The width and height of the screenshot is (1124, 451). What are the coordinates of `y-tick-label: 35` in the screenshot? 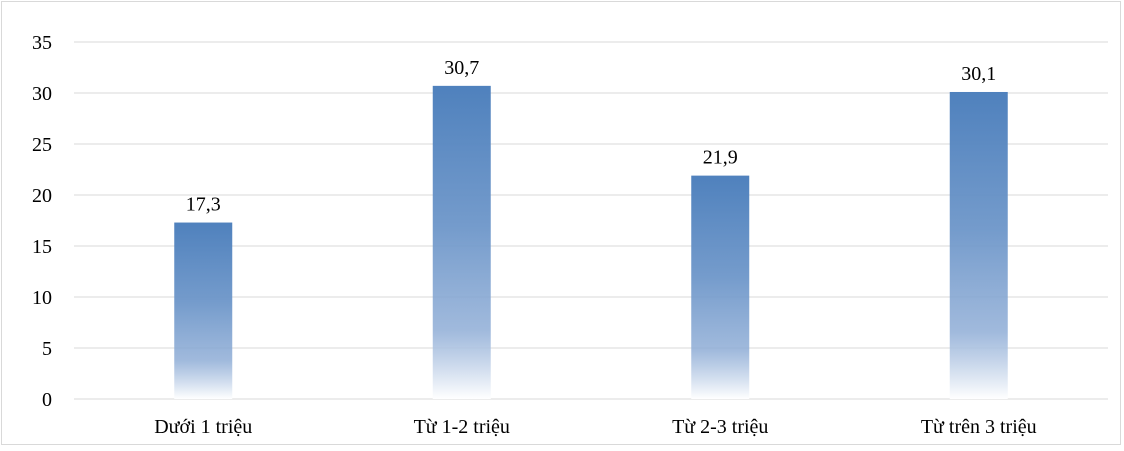 It's located at (42, 43).